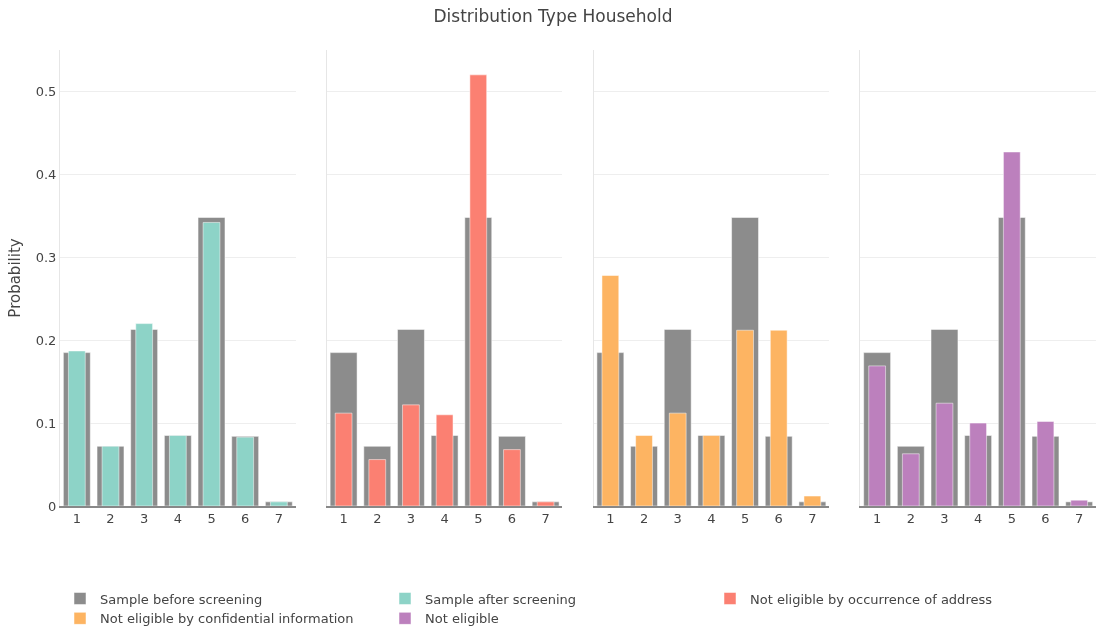  I want to click on y-tick-label: 0.5, so click(46, 91).